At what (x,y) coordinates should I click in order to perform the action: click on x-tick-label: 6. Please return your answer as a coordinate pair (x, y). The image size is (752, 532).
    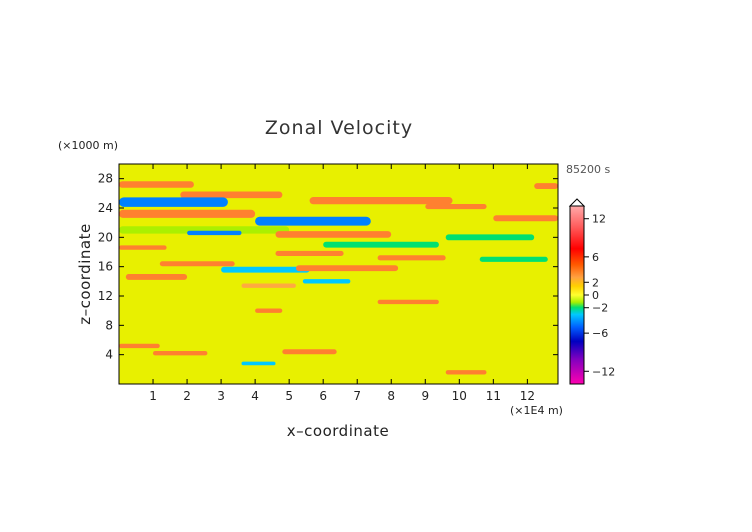
    Looking at the image, I should click on (323, 396).